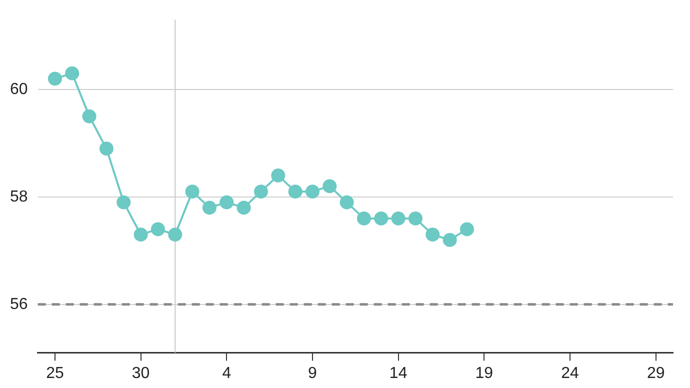 The height and width of the screenshot is (388, 690). Describe the element at coordinates (55, 373) in the screenshot. I see `x-tick-label: 25` at that location.